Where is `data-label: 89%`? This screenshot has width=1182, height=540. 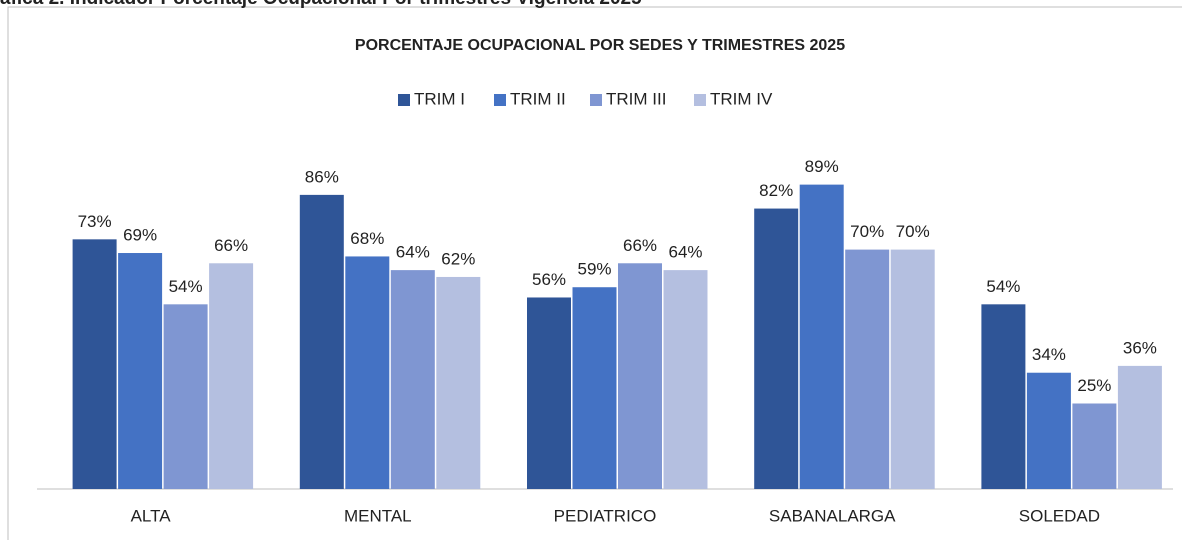
data-label: 89% is located at coordinates (822, 166).